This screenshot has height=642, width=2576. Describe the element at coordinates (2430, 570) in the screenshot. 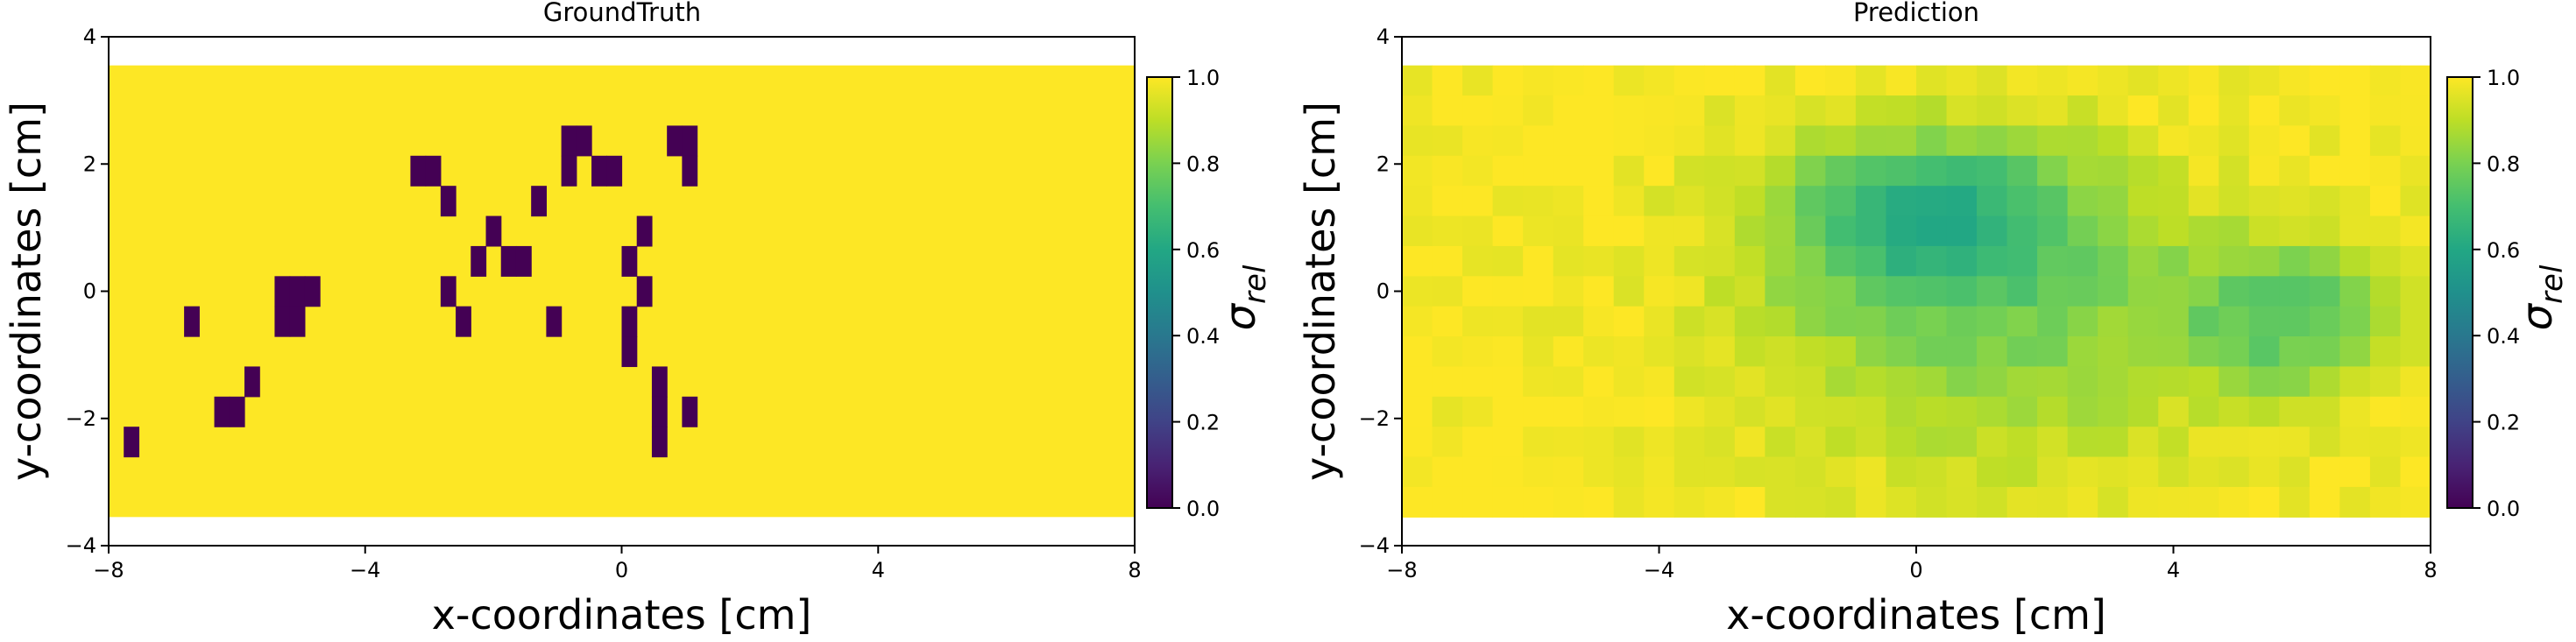

I see `x-tick-label: 8` at that location.